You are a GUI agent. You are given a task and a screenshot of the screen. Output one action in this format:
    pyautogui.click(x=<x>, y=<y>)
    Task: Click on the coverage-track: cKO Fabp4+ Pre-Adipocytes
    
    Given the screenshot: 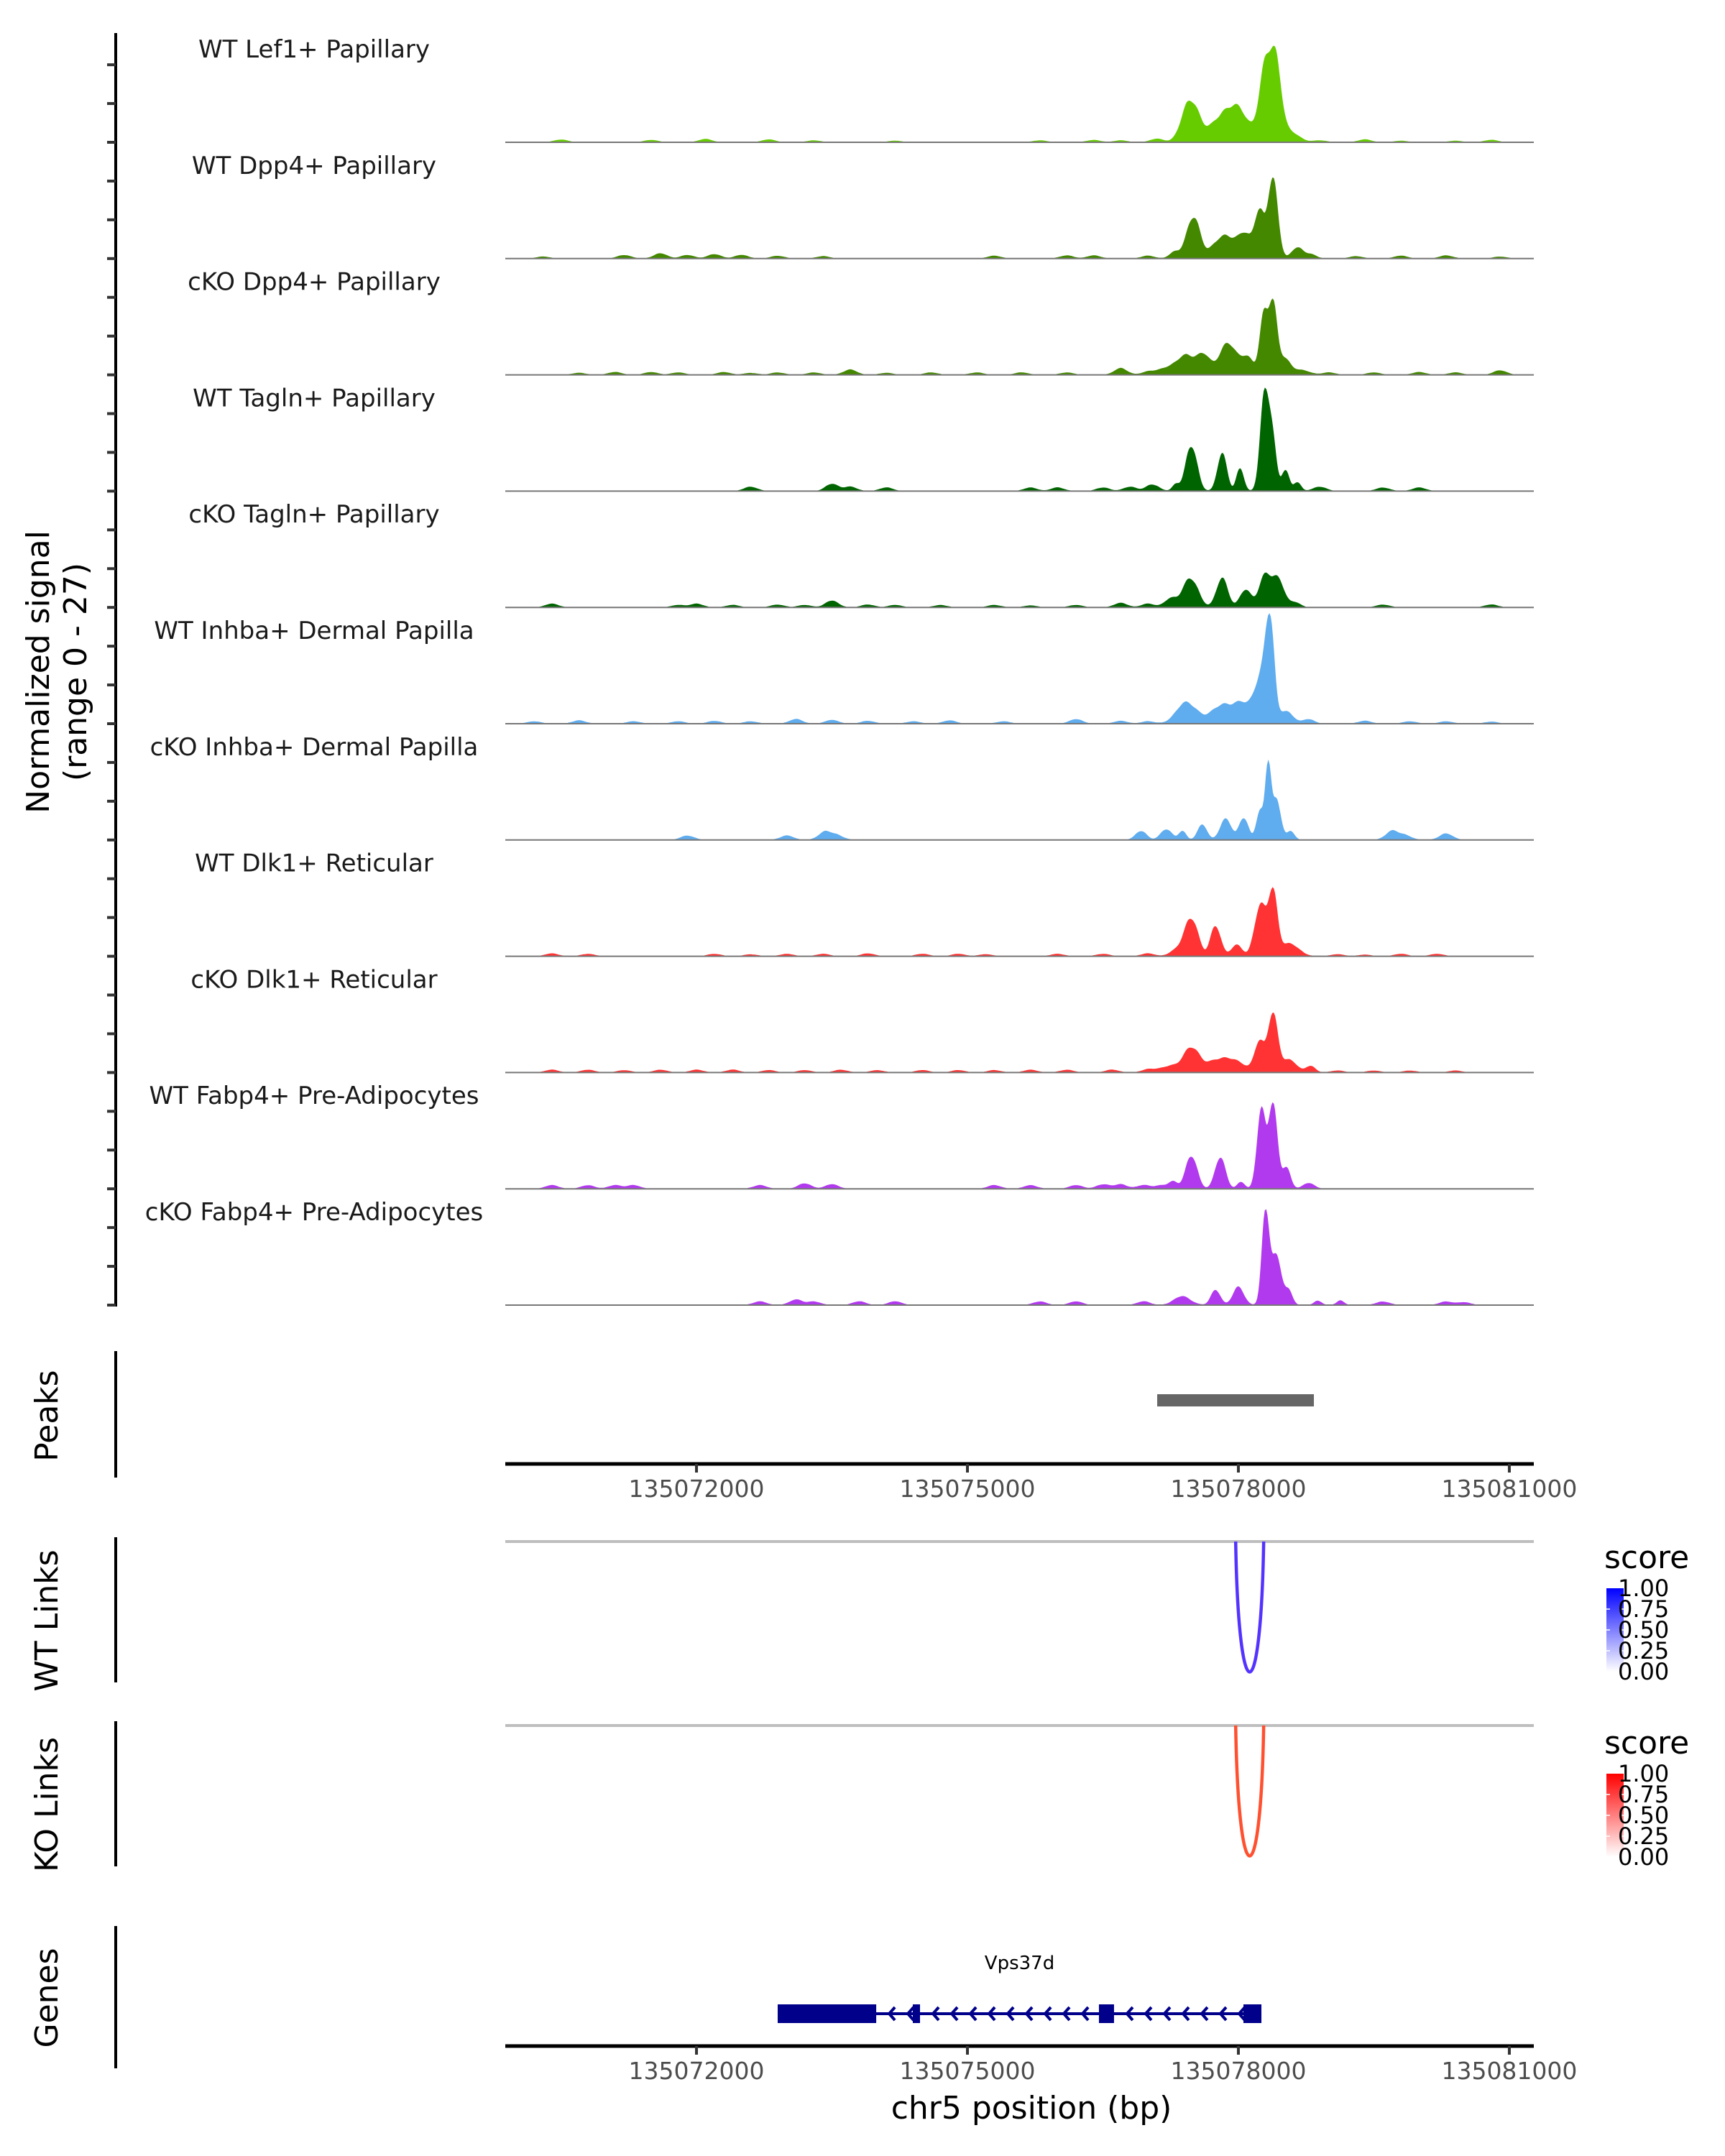 What is the action you would take?
    pyautogui.click(x=820, y=1252)
    